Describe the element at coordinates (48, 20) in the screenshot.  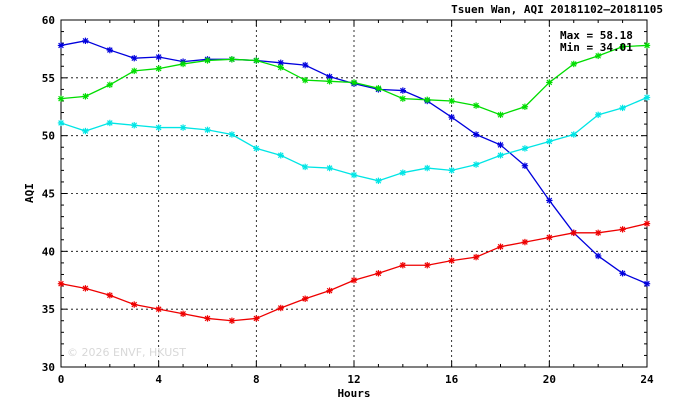
I see `y-tick-label: 60` at that location.